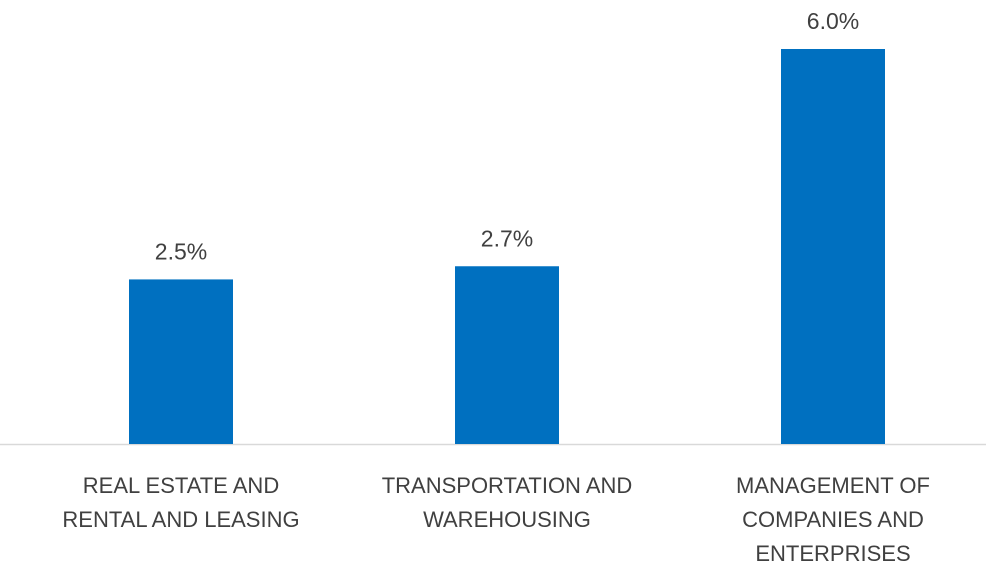 This screenshot has height=578, width=986. What do you see at coordinates (181, 502) in the screenshot?
I see `x-tick-label: REAL ESTATE AND RENTAL AND LEASING` at bounding box center [181, 502].